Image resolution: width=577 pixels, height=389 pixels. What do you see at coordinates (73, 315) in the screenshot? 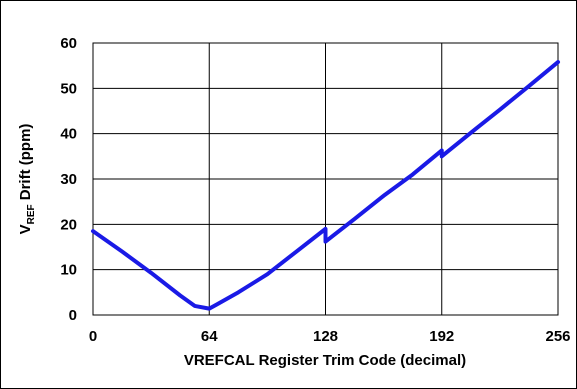
I see `y-tick-label: 0` at bounding box center [73, 315].